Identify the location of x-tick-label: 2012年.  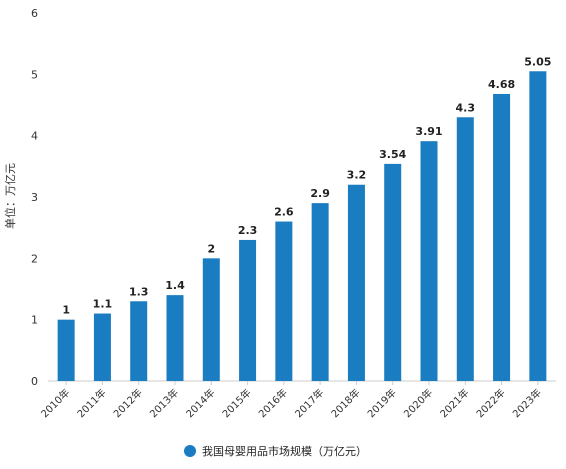
(128, 403).